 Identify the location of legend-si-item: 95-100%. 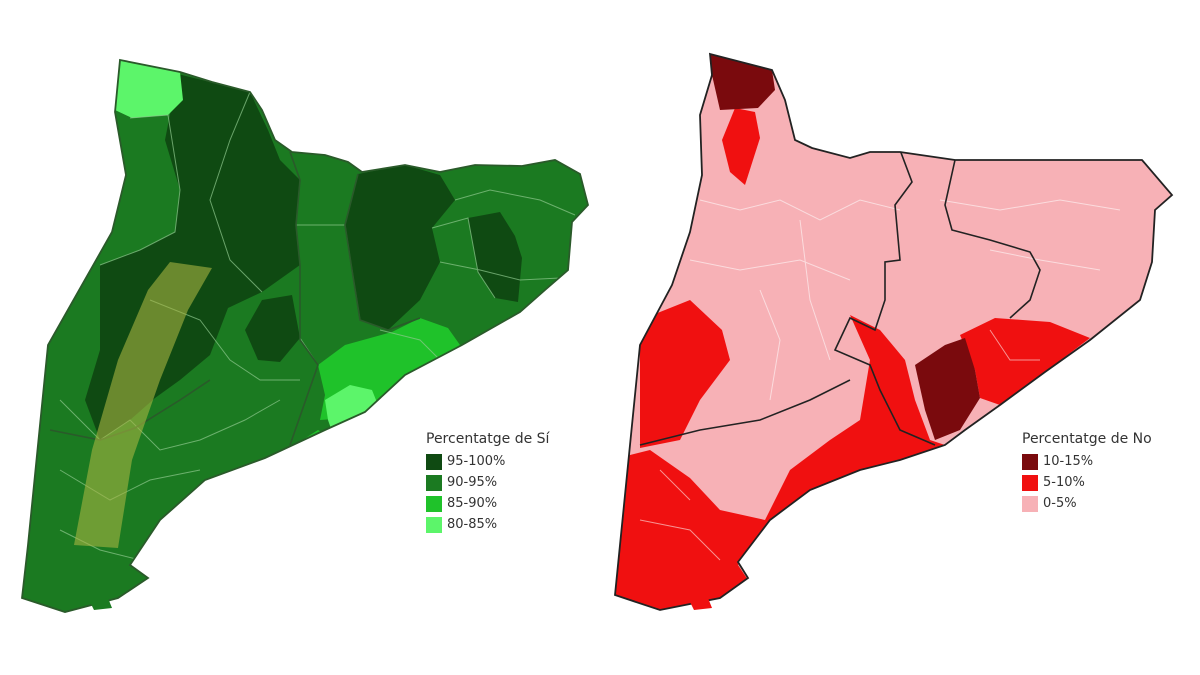
(487, 461).